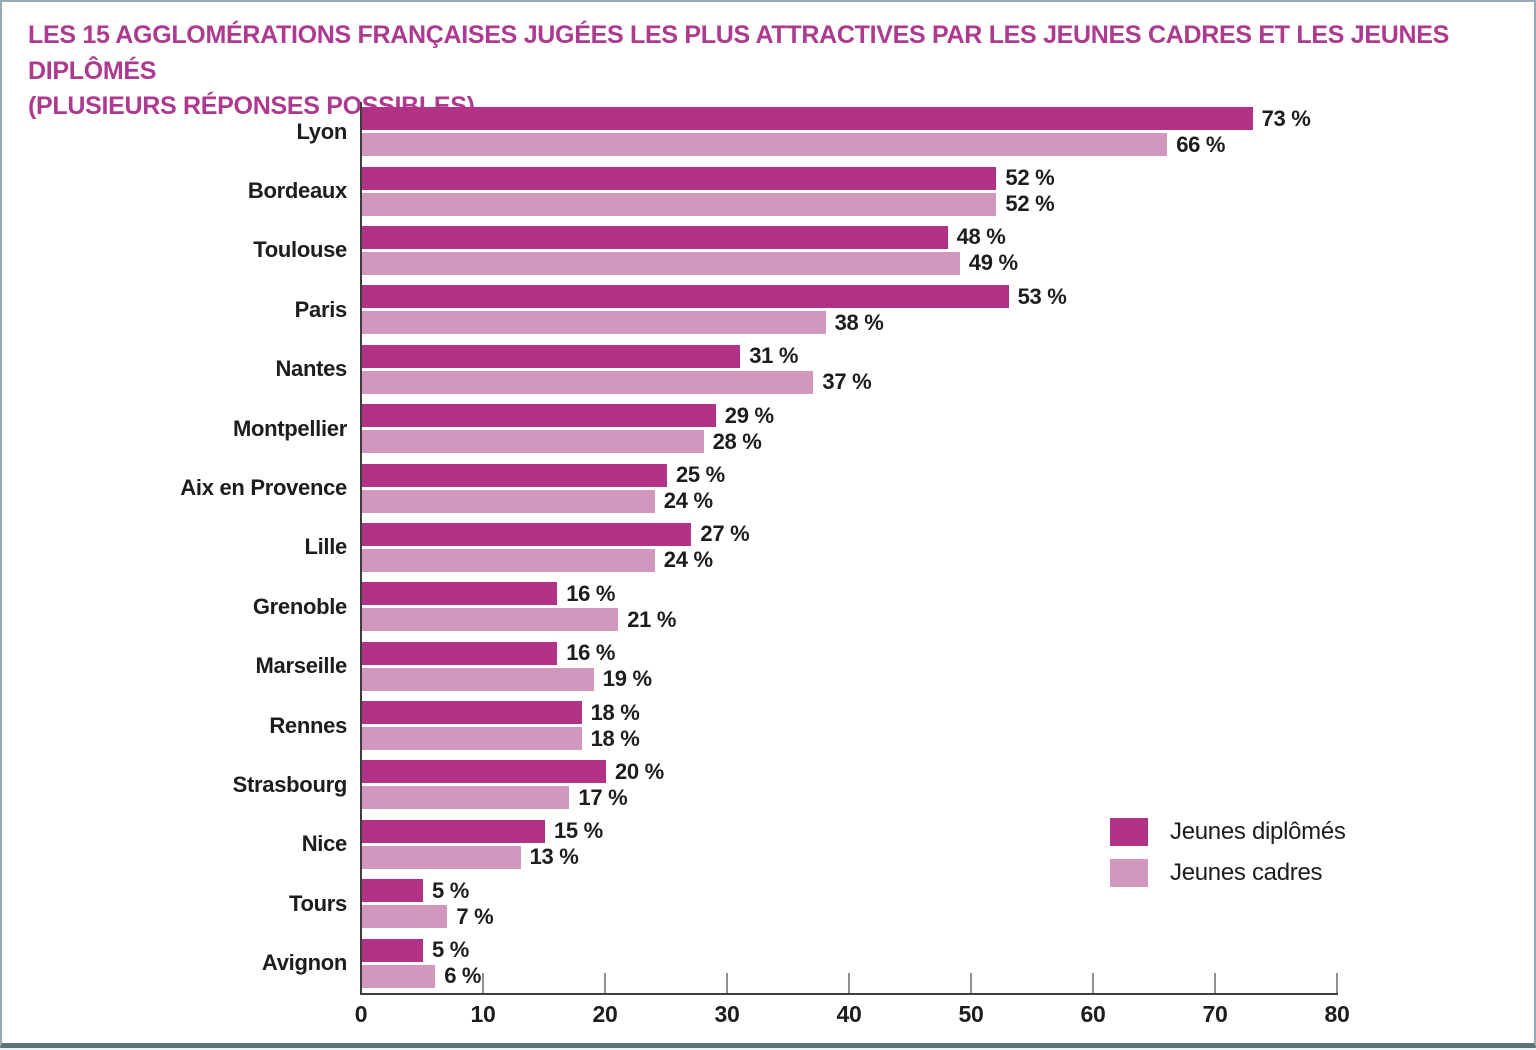 This screenshot has width=1536, height=1050. I want to click on category-label: Paris, so click(321, 309).